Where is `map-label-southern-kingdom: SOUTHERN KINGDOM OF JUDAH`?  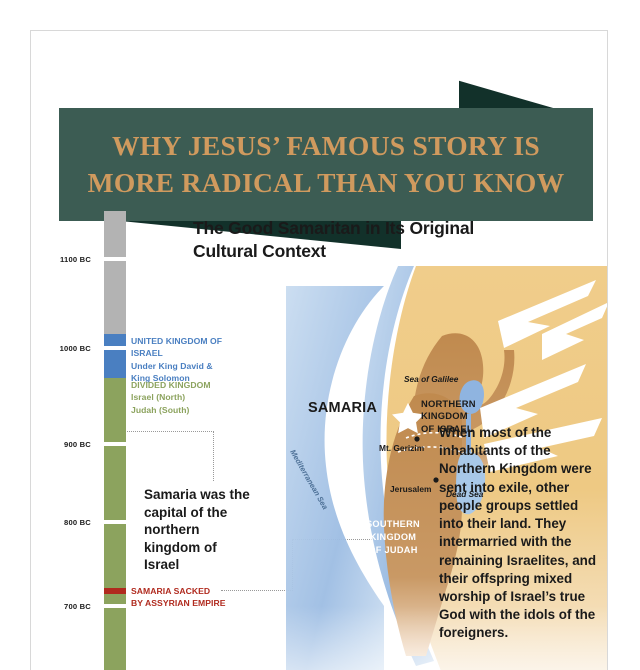 map-label-southern-kingdom: SOUTHERN KINGDOM OF JUDAH is located at coordinates (393, 537).